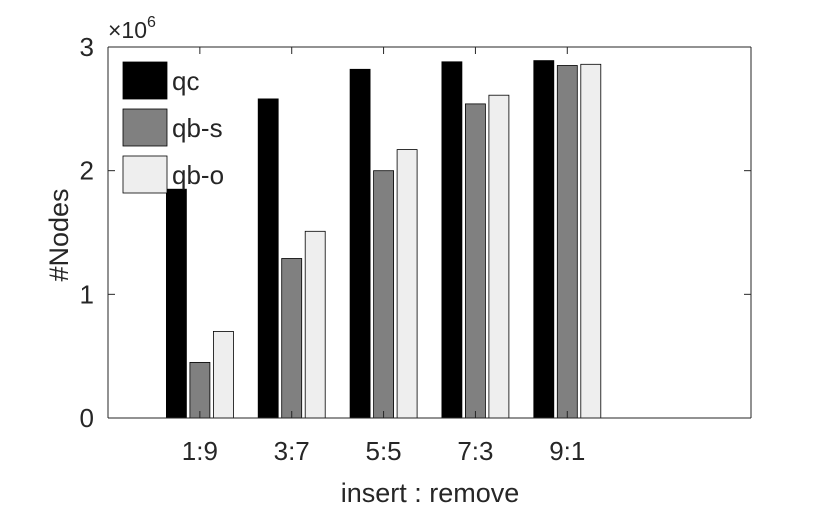  What do you see at coordinates (176, 303) in the screenshot?
I see `bar-qc-1:9` at bounding box center [176, 303].